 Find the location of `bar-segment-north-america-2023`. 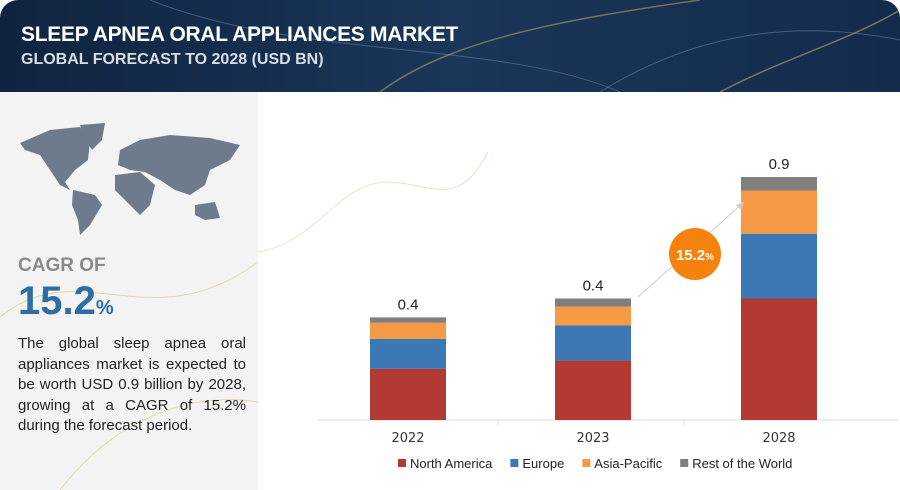

bar-segment-north-america-2023 is located at coordinates (593, 390).